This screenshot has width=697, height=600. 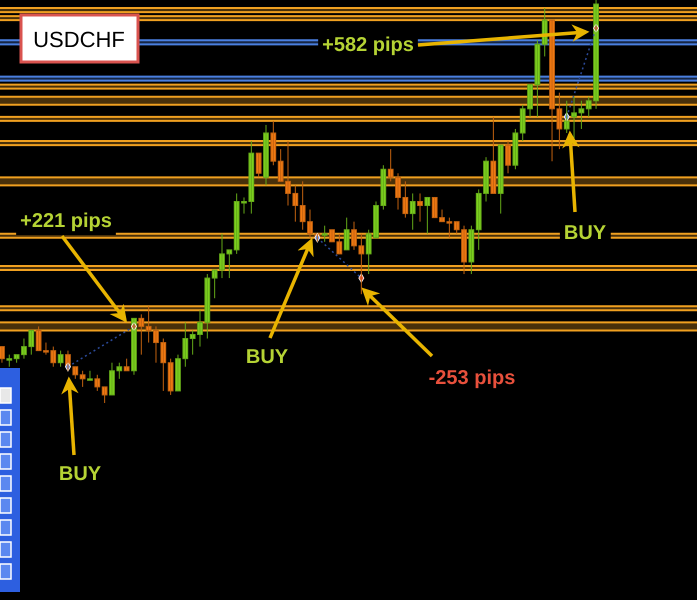 I want to click on annotation: +221 pips, so click(x=66, y=221).